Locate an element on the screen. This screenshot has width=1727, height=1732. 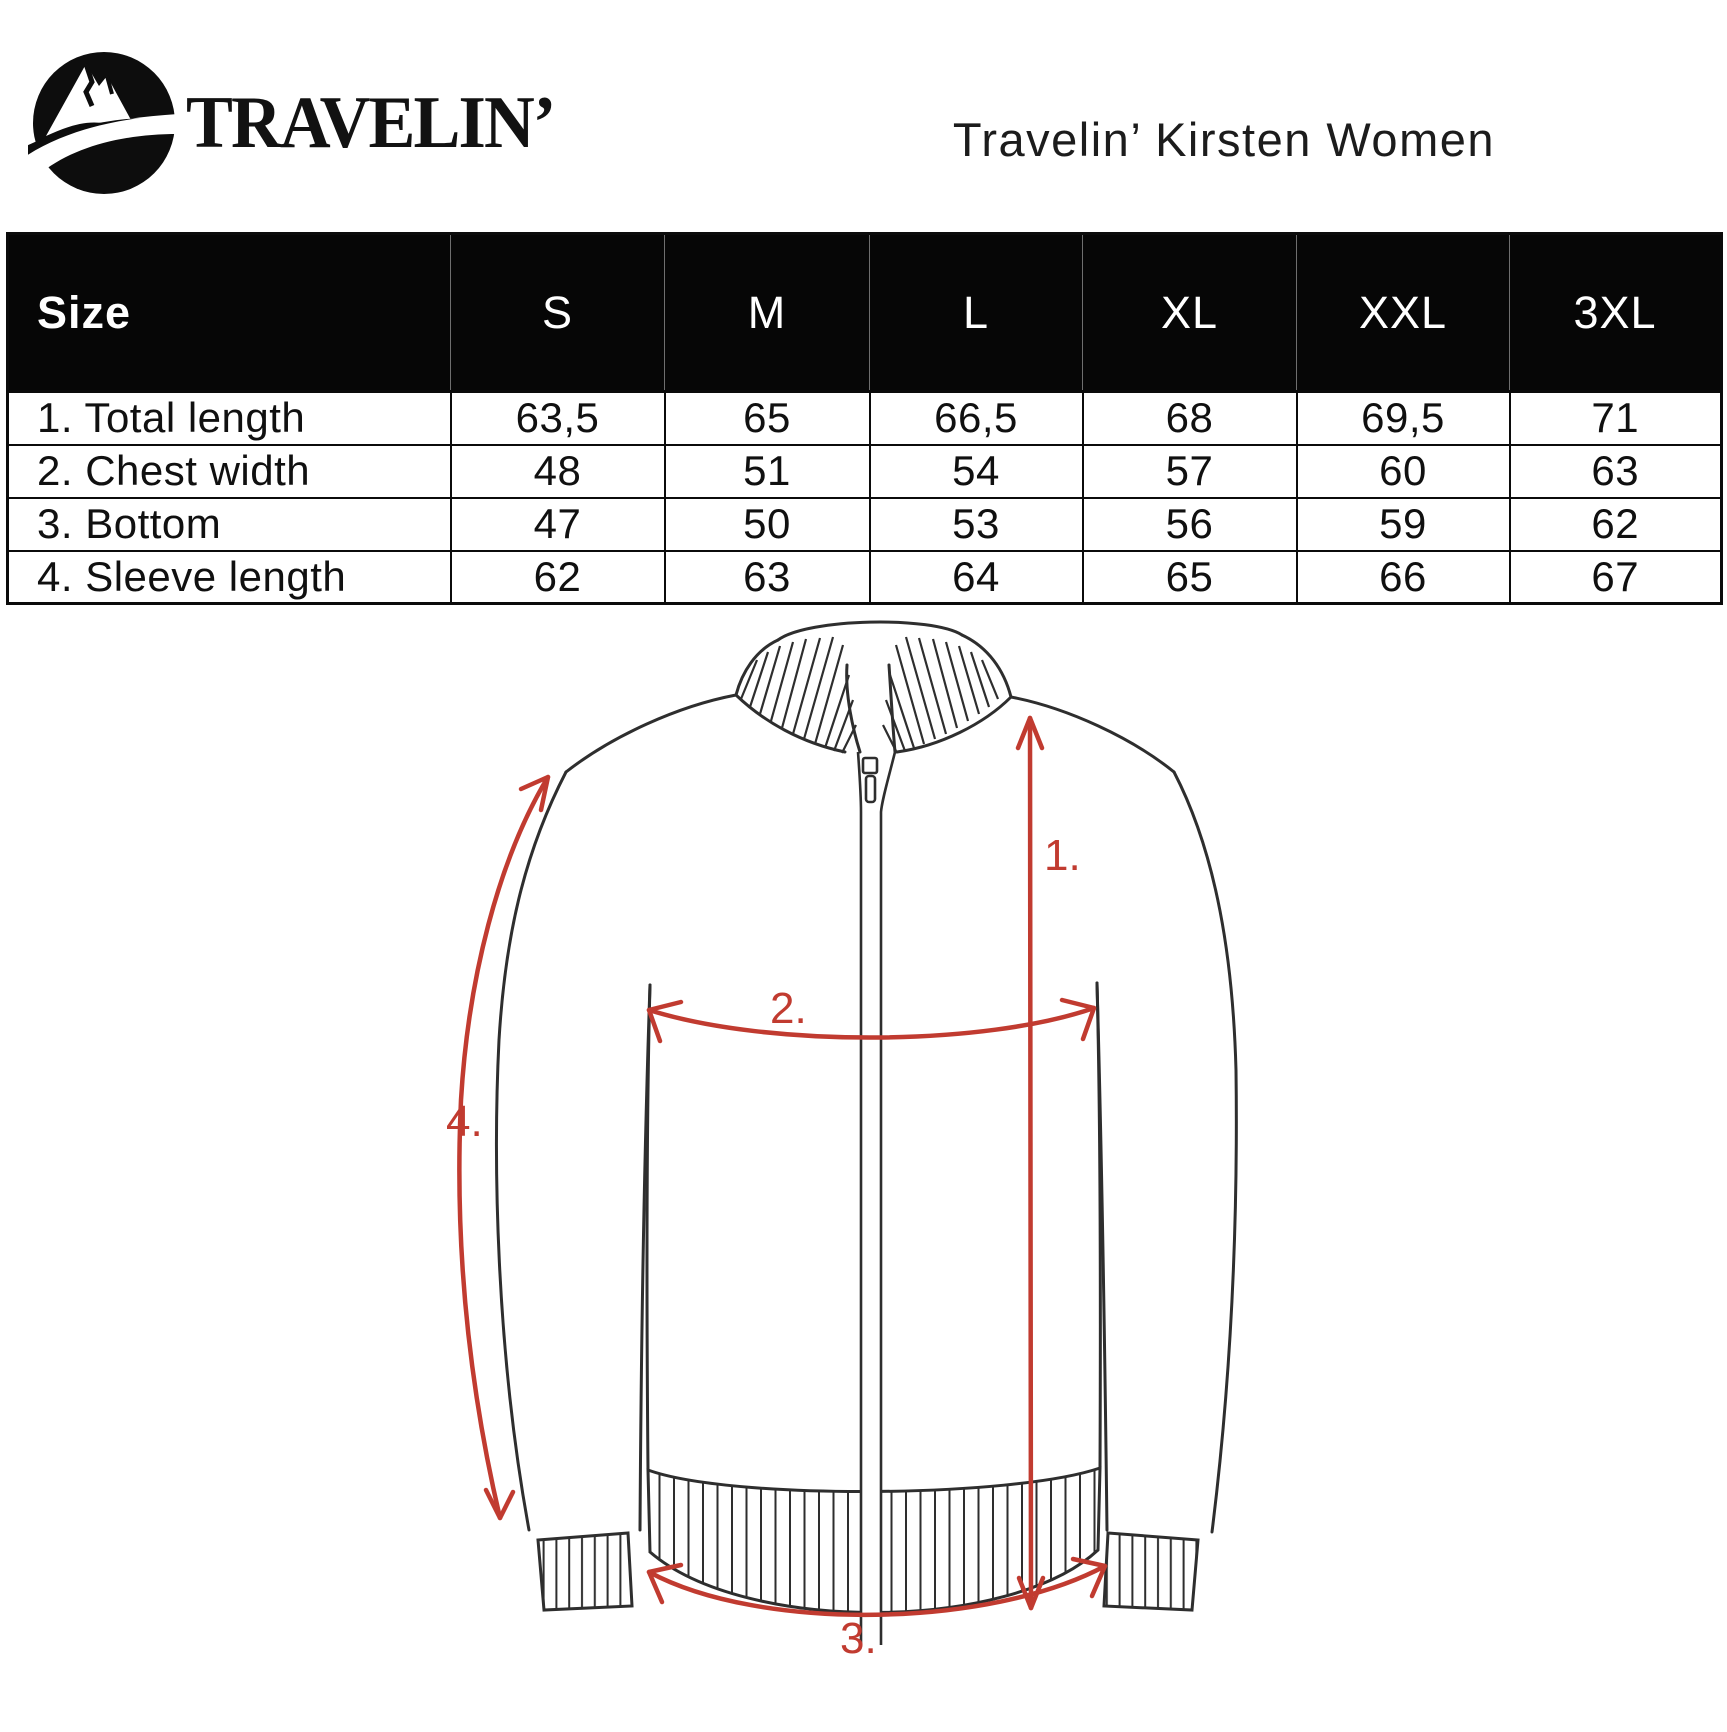
size-header-label: Size is located at coordinates (229, 313).